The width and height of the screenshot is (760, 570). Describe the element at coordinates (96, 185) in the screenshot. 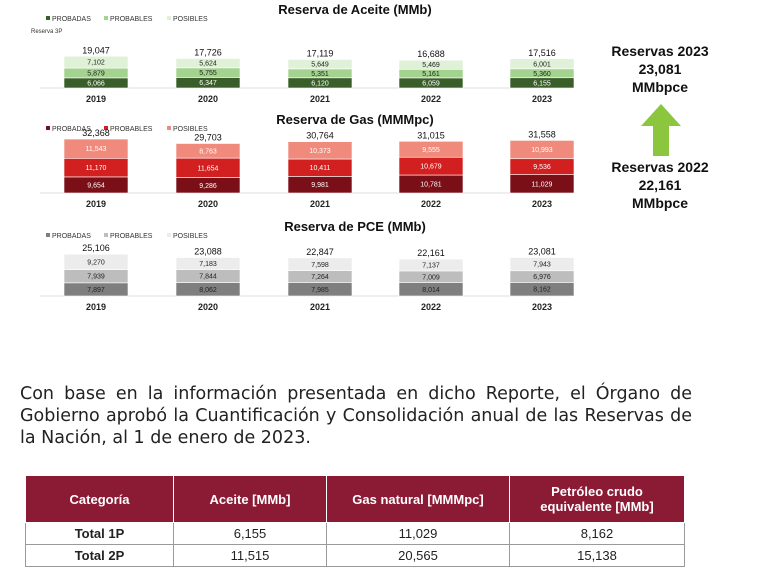

I see `gas-label-probadas-2019: 9,654` at that location.